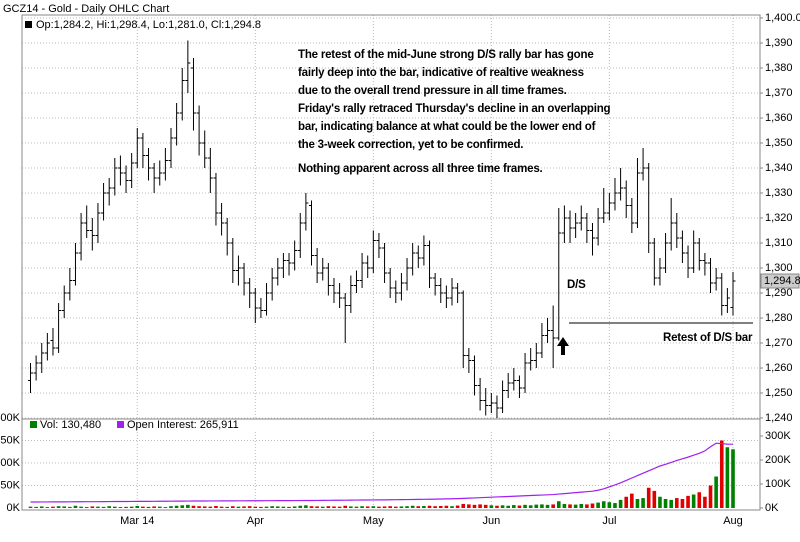  I want to click on y-tick-label: 1,340, so click(779, 168).